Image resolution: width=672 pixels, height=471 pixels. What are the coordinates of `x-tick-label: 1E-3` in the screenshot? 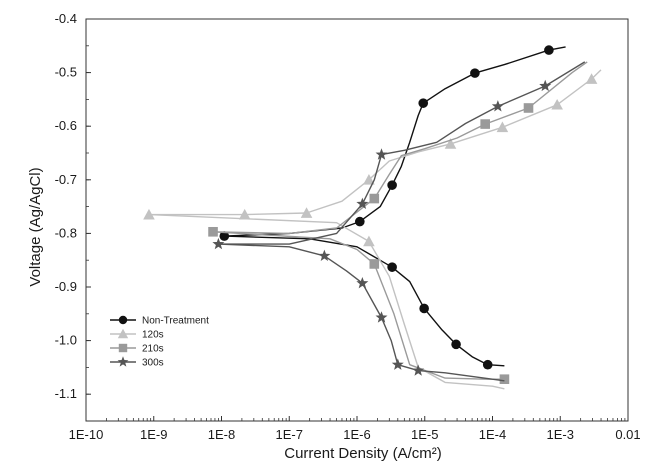 It's located at (560, 434).